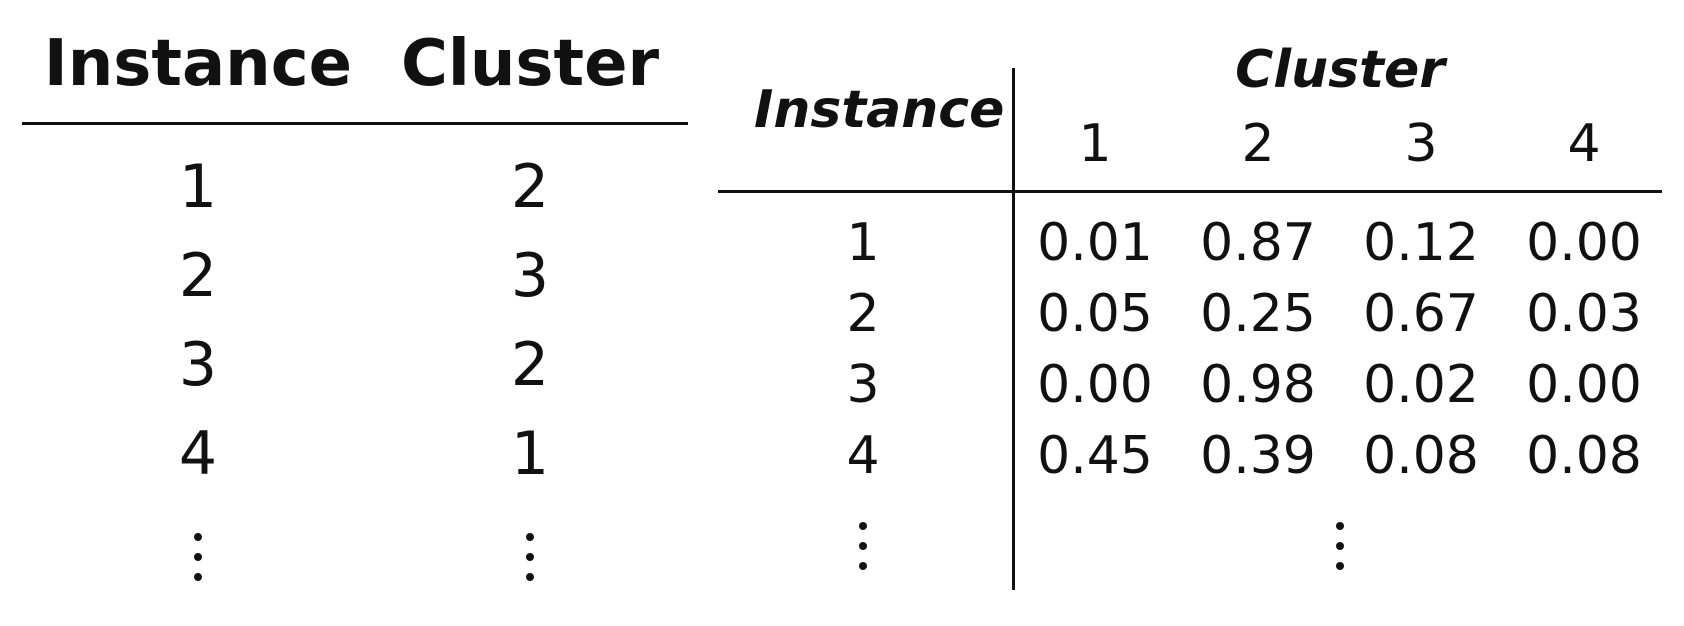  What do you see at coordinates (1421, 385) in the screenshot?
I see `membership-value: 0.02` at bounding box center [1421, 385].